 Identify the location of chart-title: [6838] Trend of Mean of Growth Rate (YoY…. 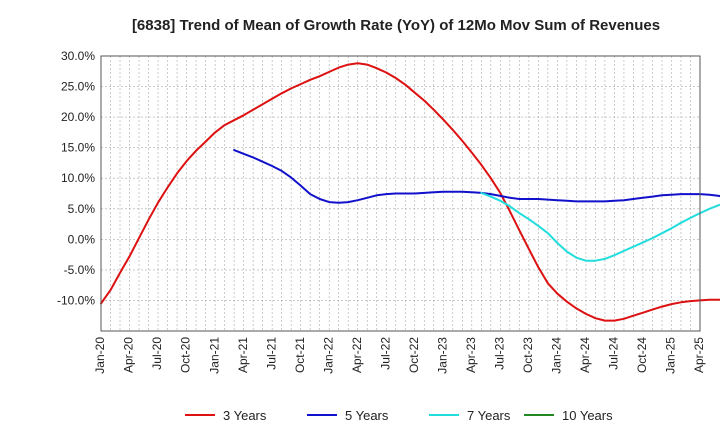
(396, 25).